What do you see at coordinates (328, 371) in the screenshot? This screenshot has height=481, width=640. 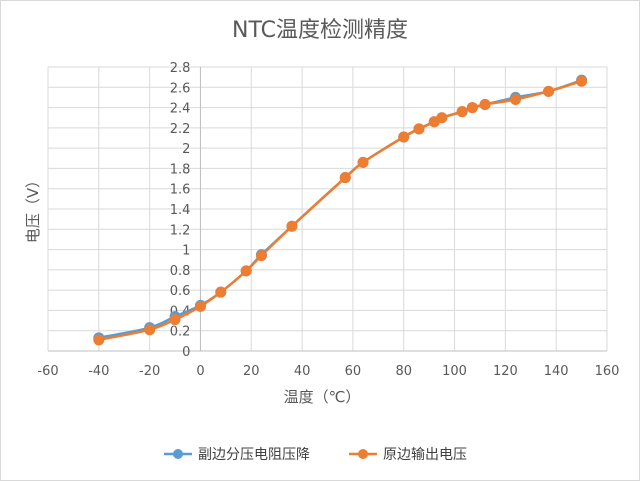 I see `x-tick-labels: -60 -40 -20 0 20 40 60 80 100 120 140 160` at bounding box center [328, 371].